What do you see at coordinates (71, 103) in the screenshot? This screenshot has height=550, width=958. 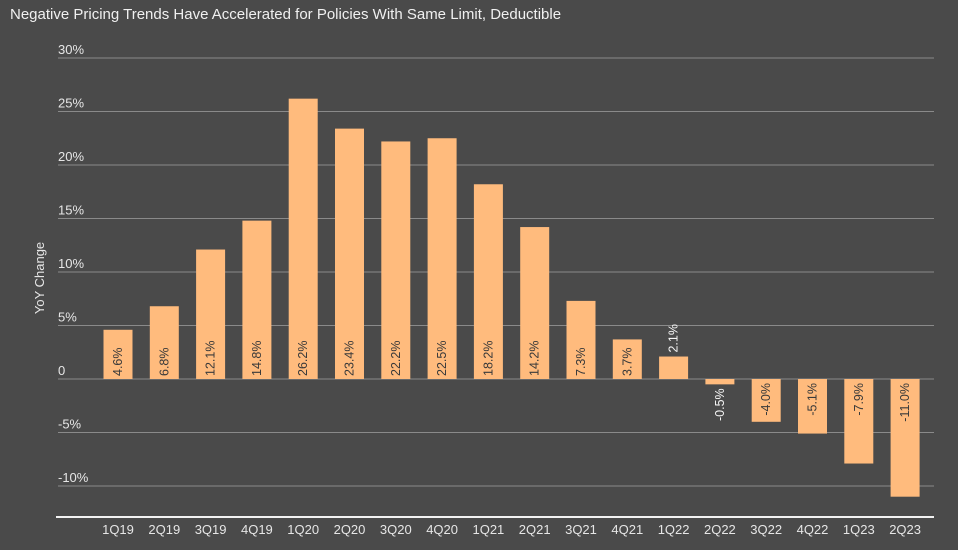 I see `y-tick-label: 25%` at bounding box center [71, 103].